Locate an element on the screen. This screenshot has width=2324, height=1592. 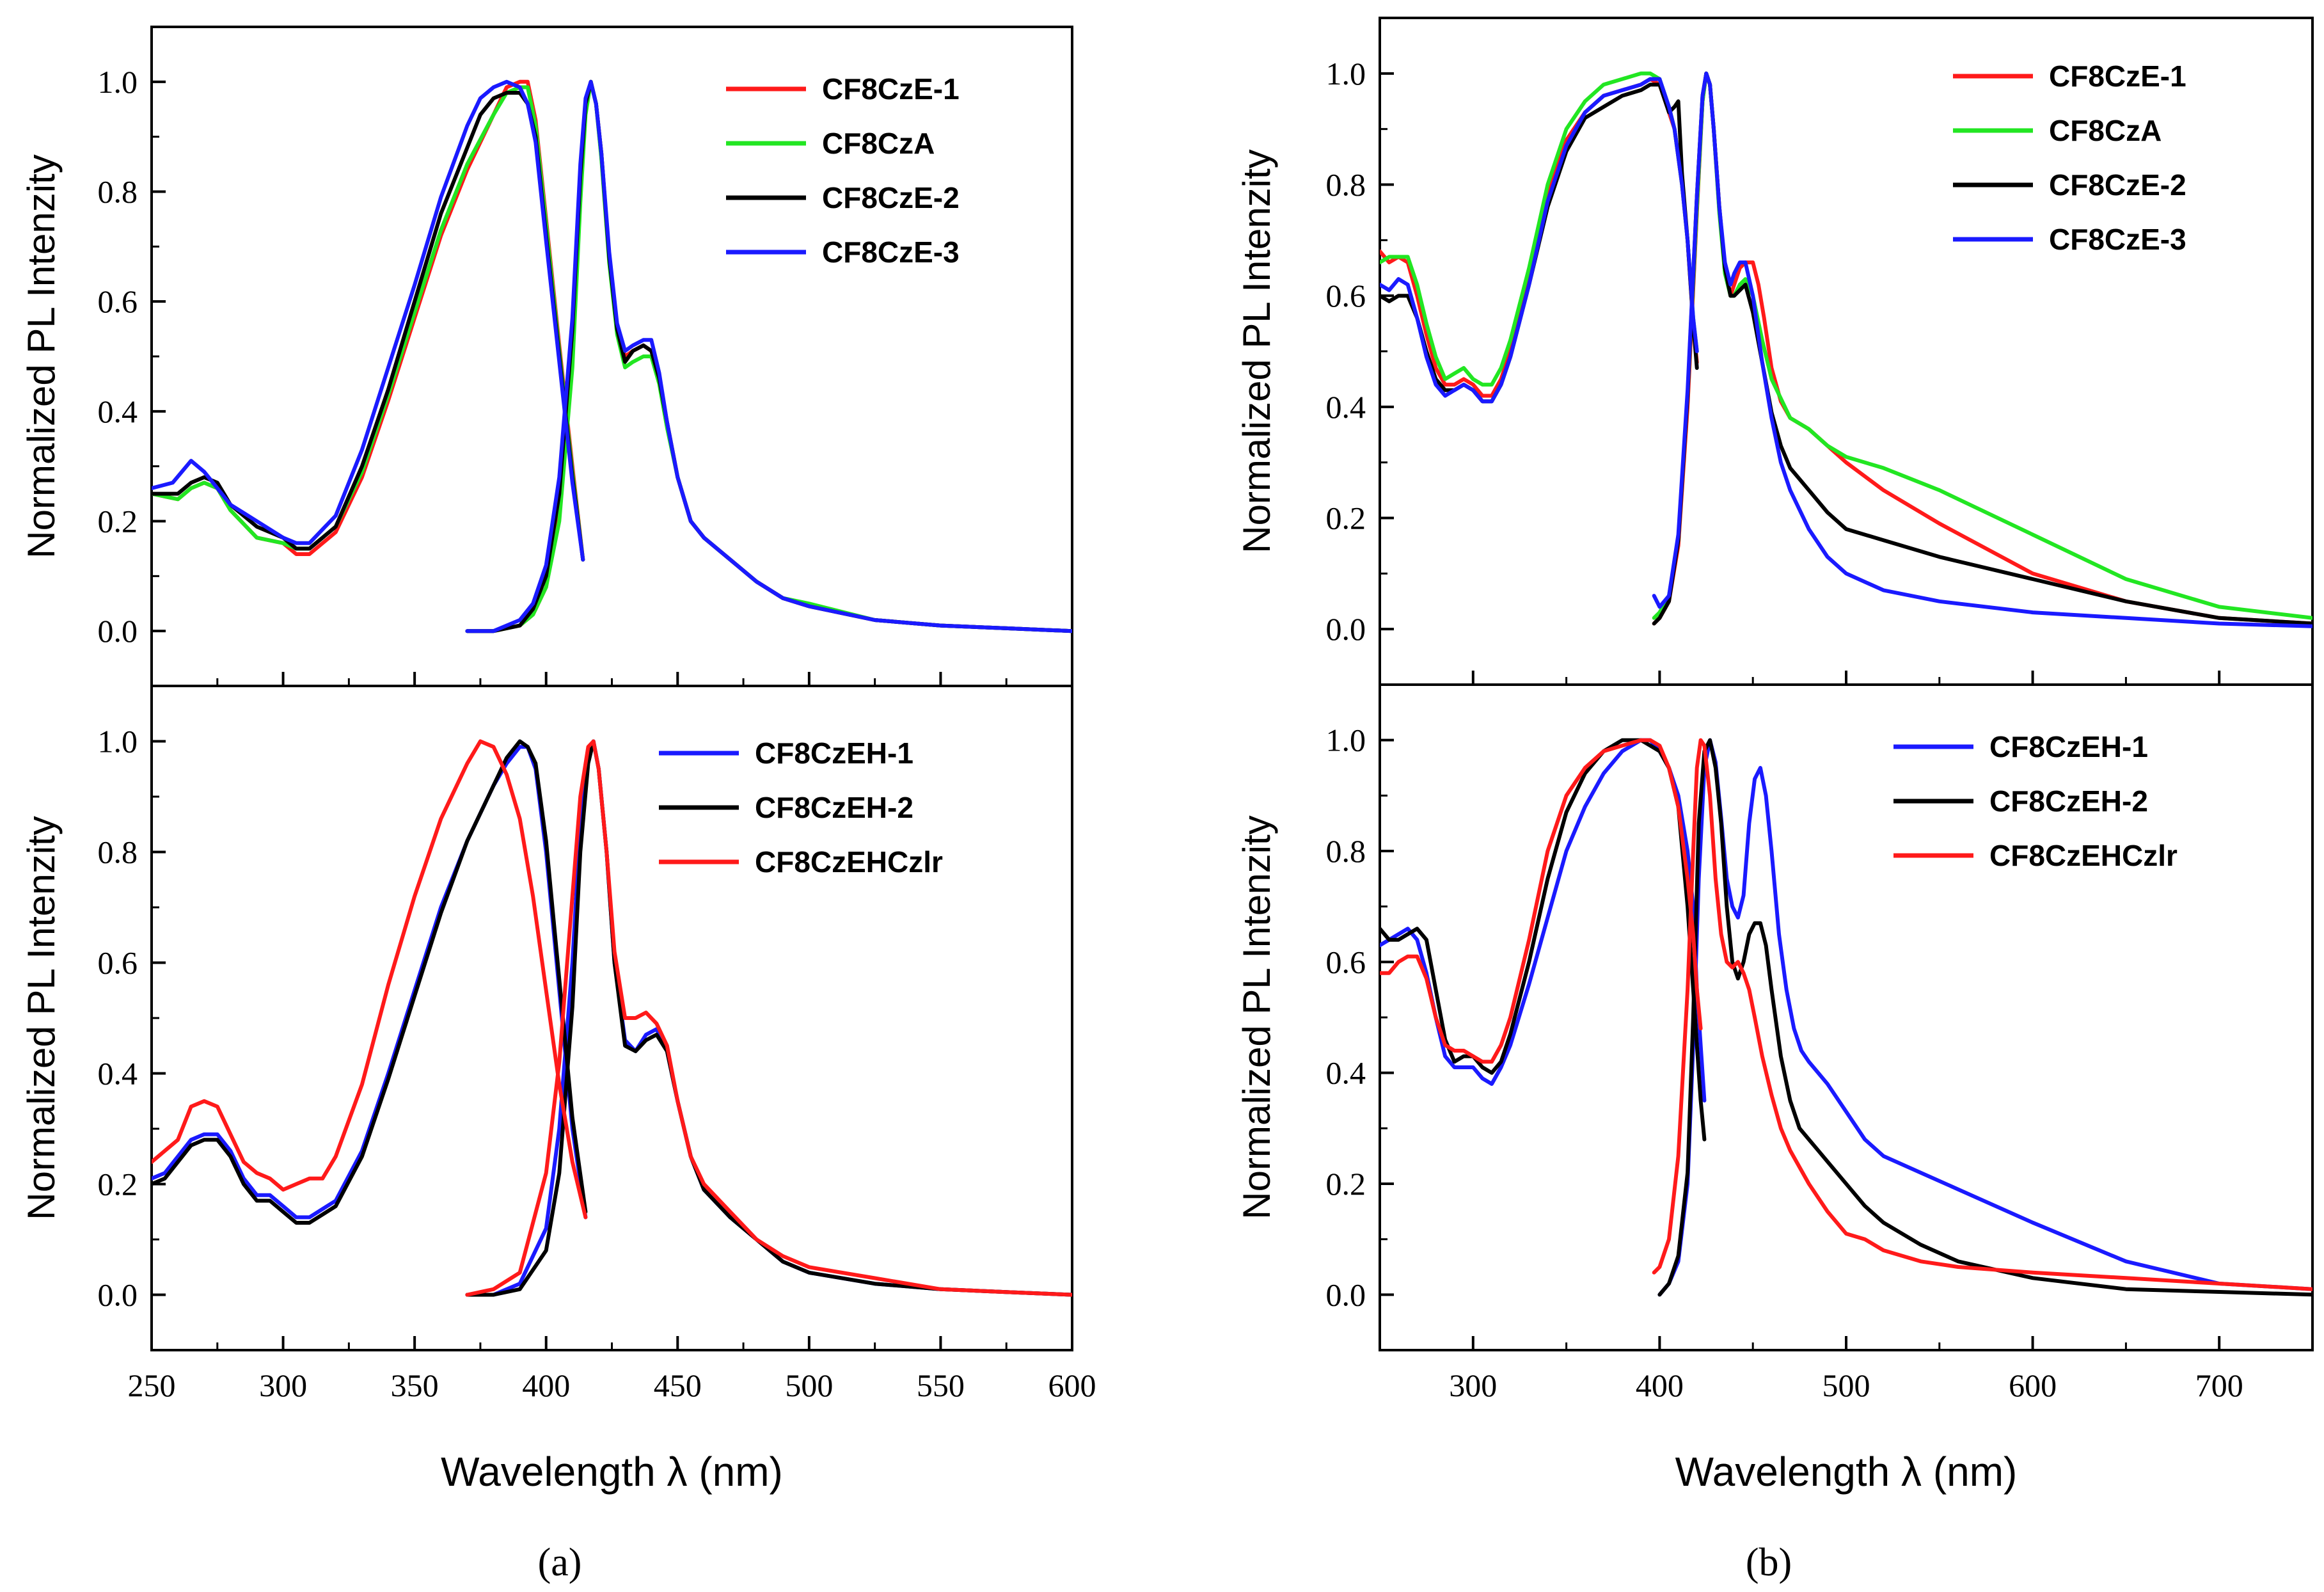
x-tick-label: 450 is located at coordinates (678, 1385).